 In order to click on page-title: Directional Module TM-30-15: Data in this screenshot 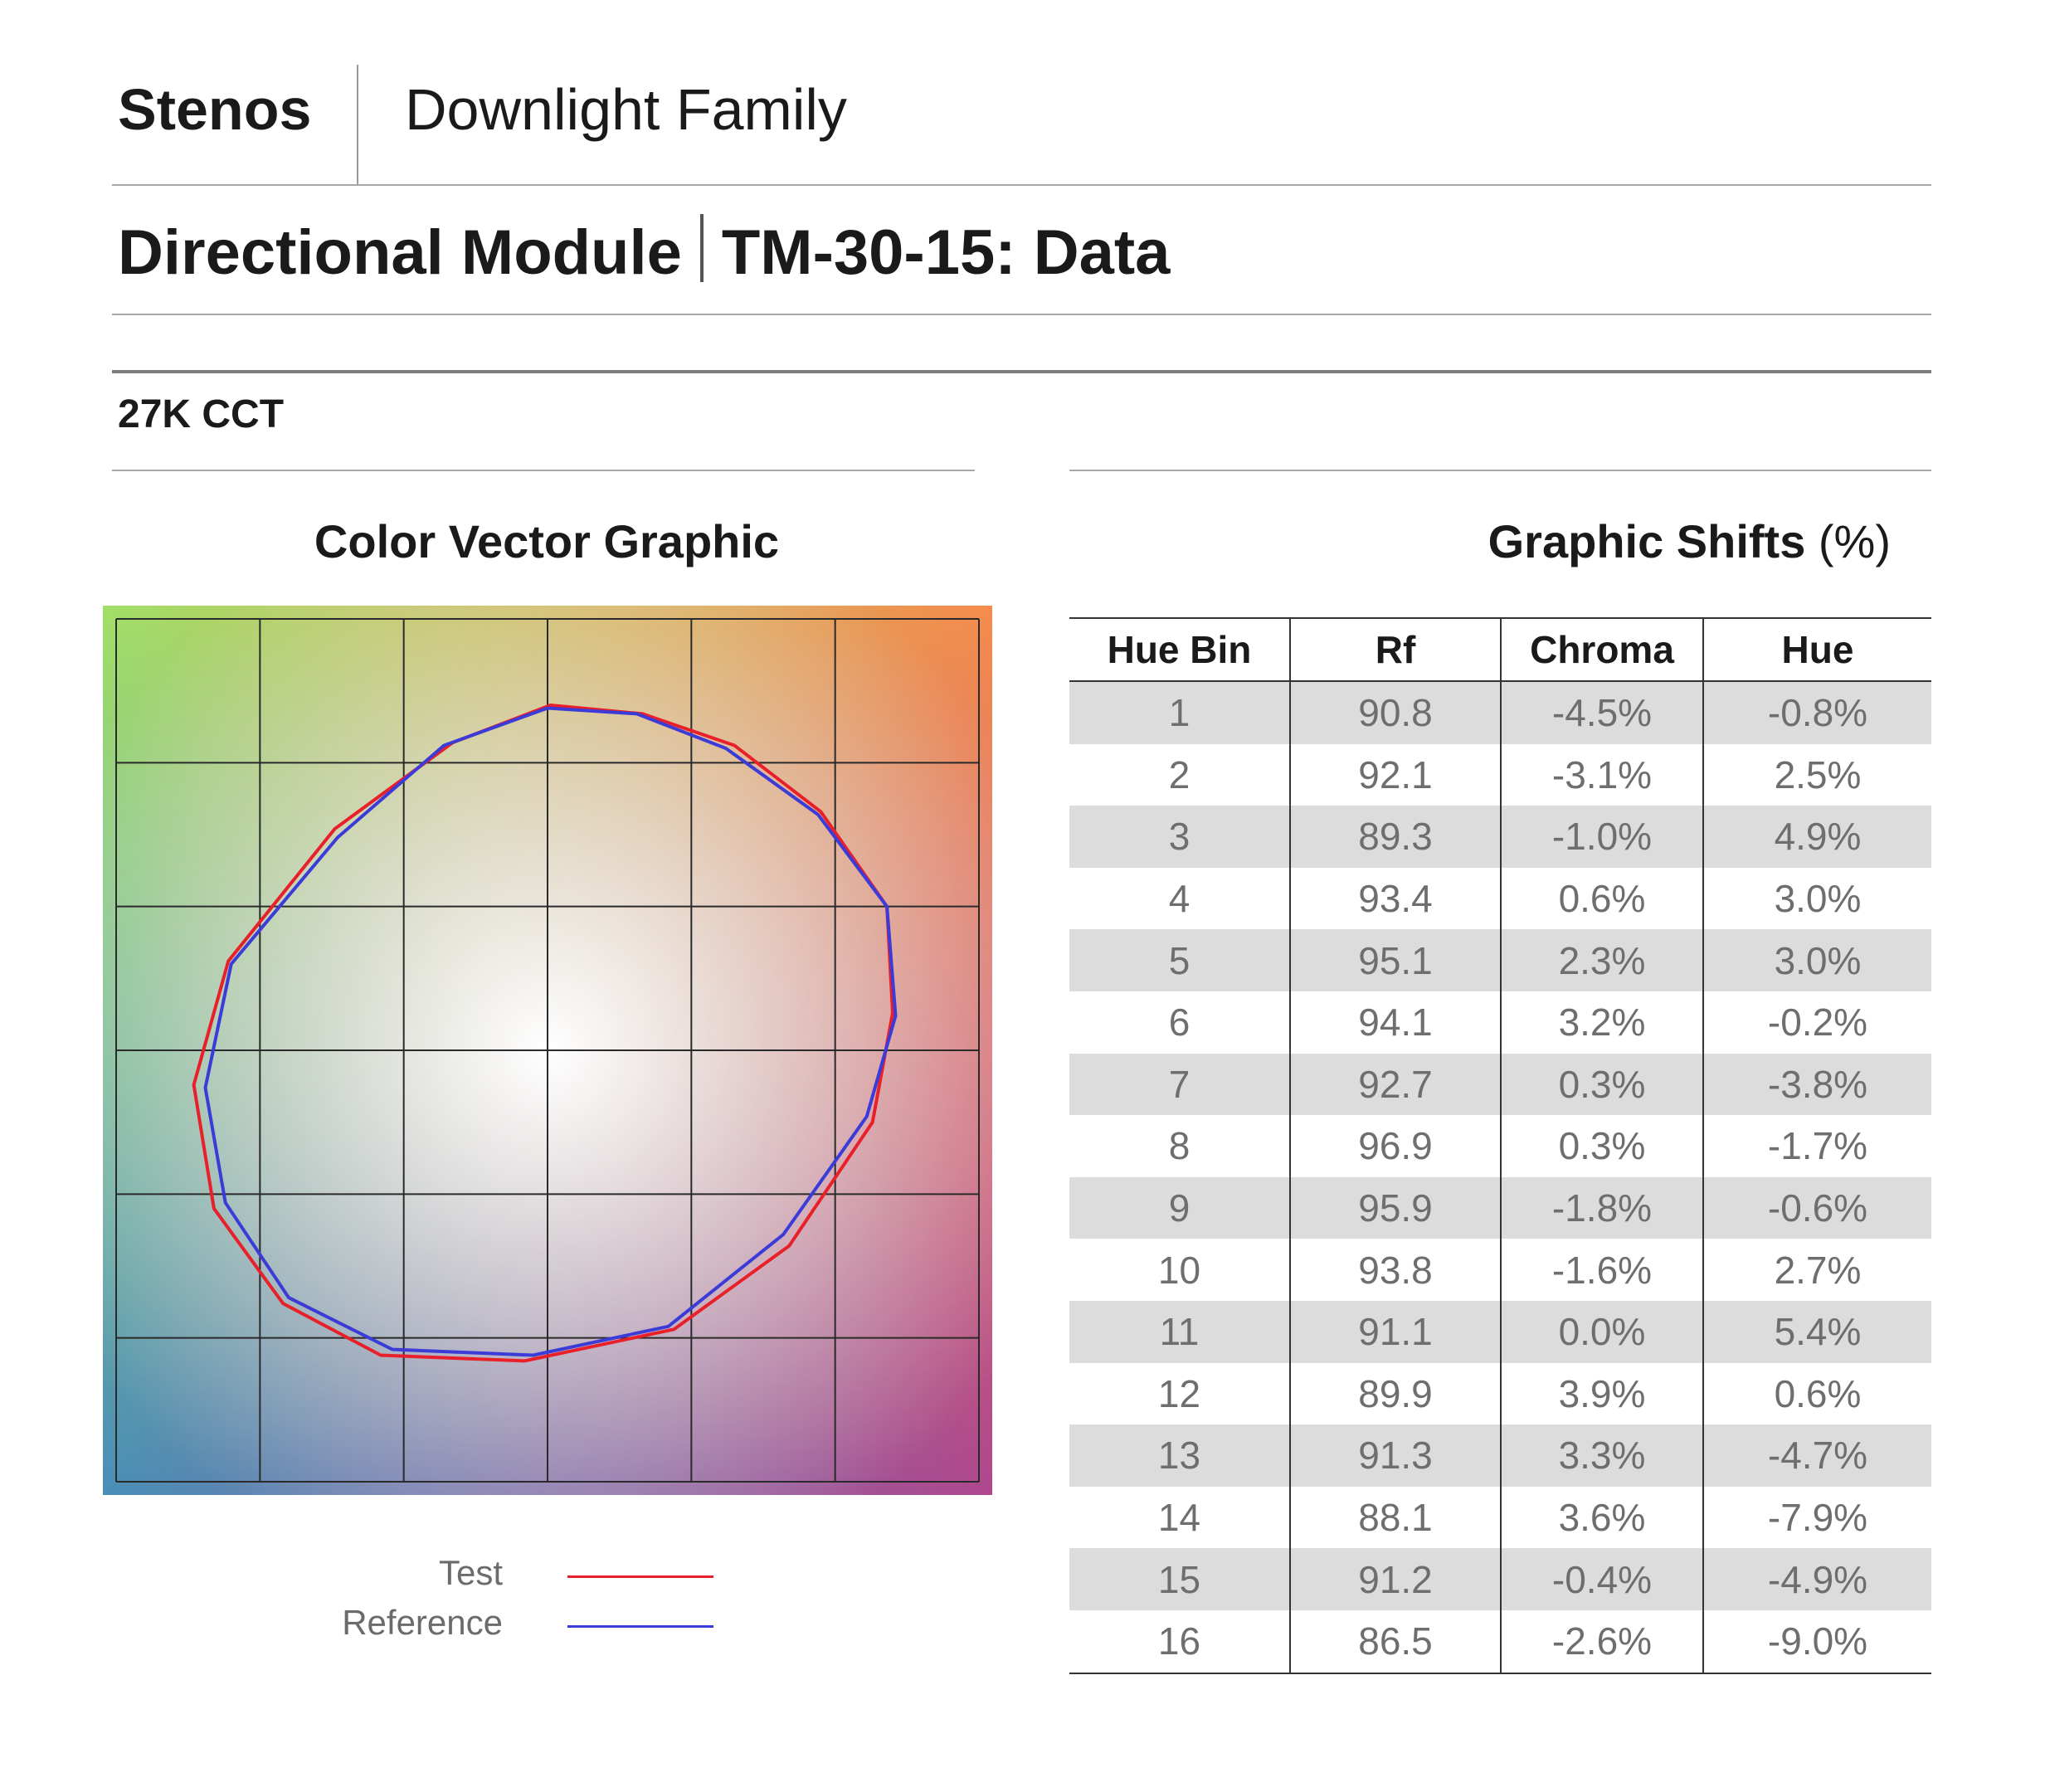, I will do `click(644, 251)`.